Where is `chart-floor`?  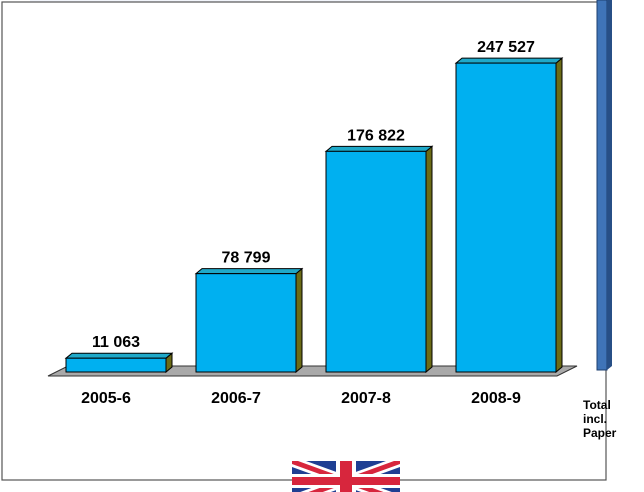
chart-floor is located at coordinates (312, 371).